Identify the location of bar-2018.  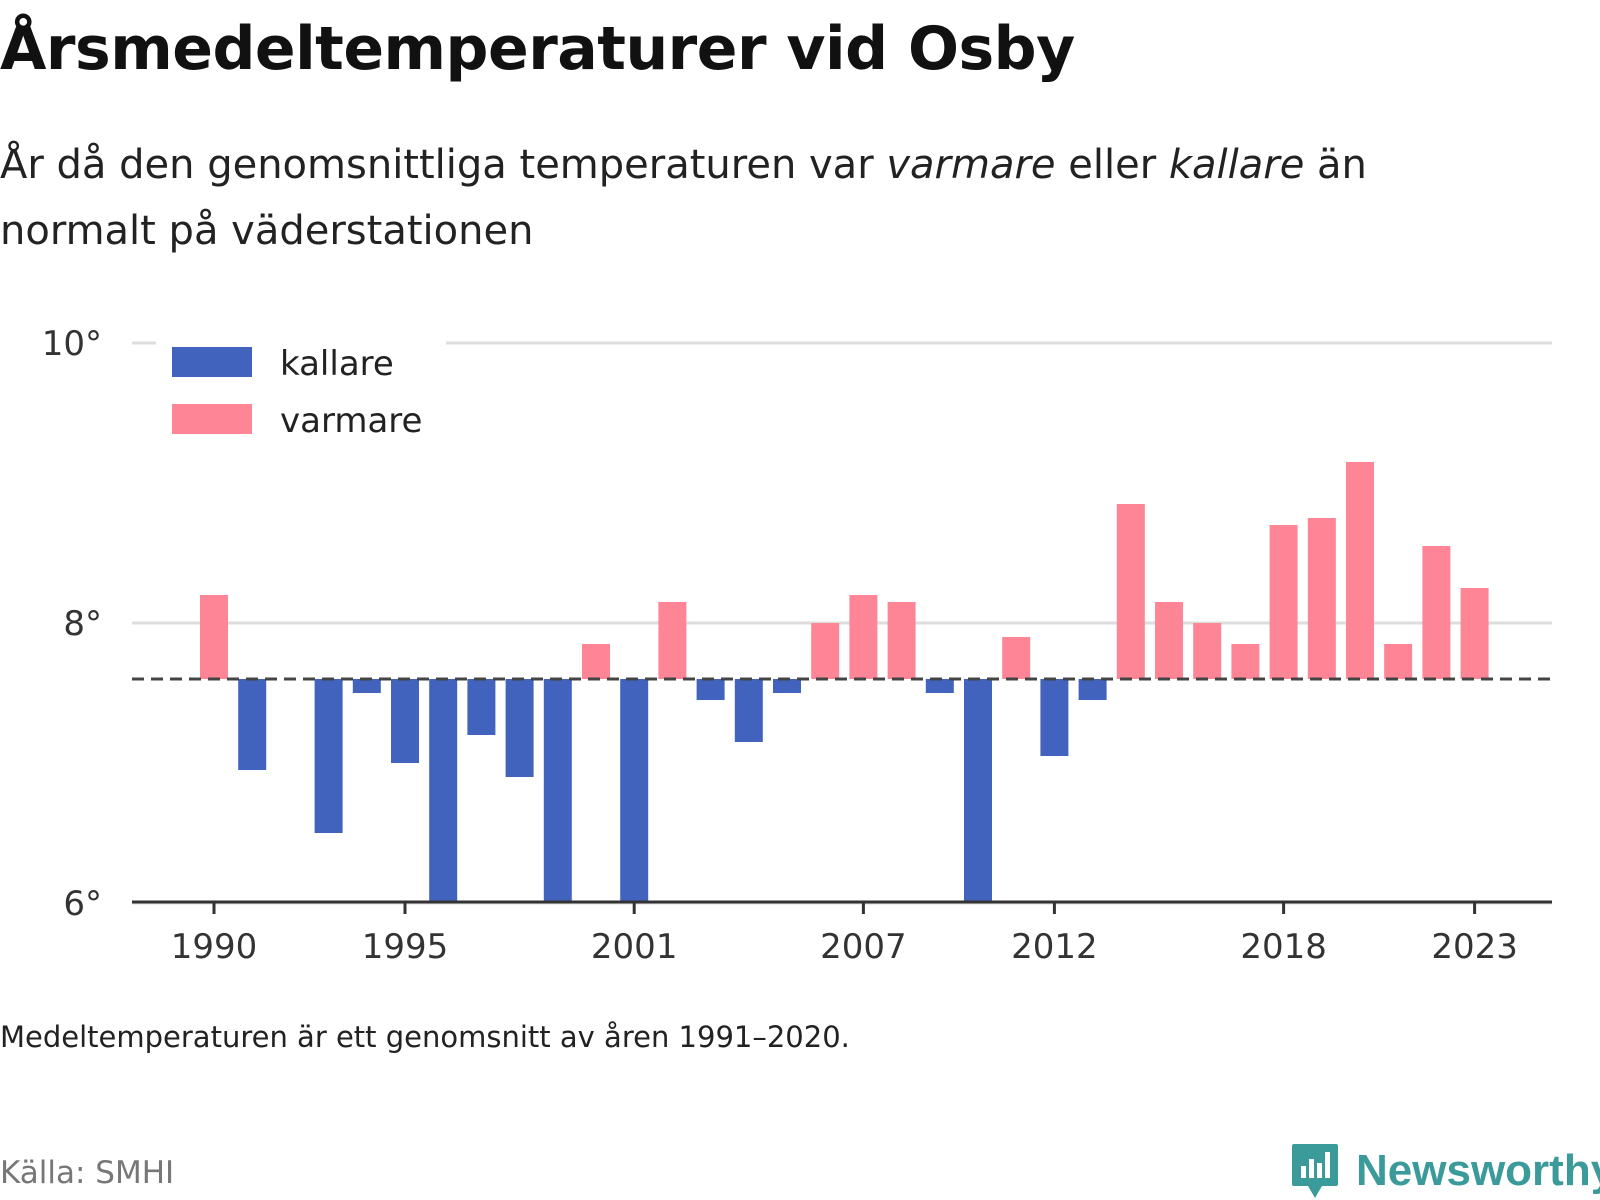
(1283, 602).